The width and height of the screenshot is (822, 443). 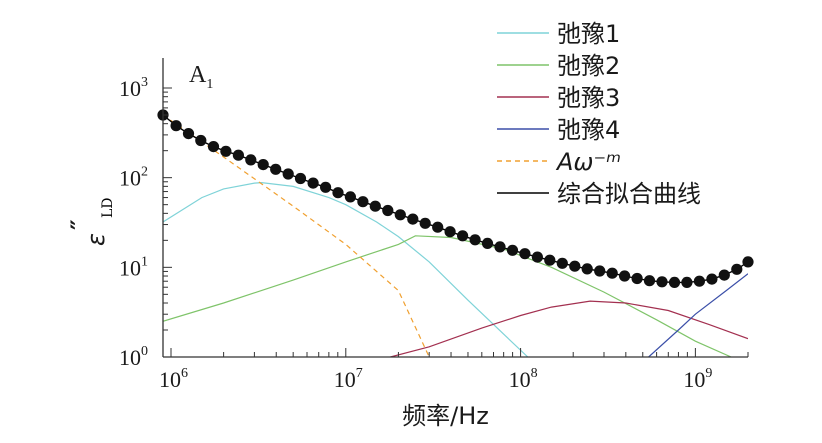 I want to click on x-tick-label: 10⁶, so click(x=173, y=379).